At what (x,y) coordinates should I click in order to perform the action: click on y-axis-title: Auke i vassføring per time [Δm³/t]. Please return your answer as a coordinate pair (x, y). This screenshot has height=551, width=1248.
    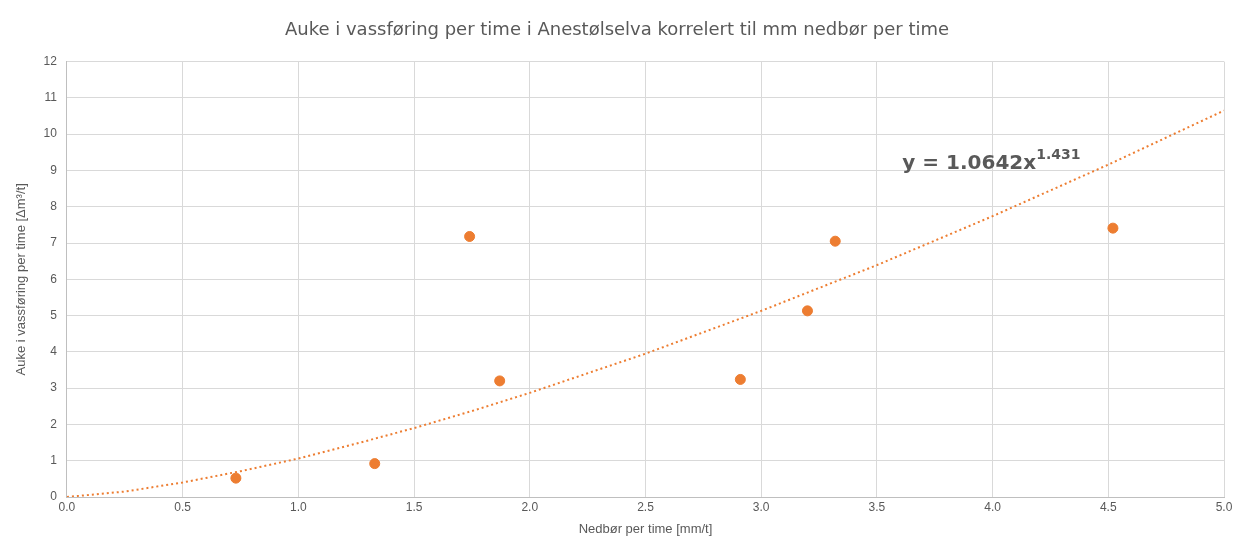
    Looking at the image, I should click on (21, 279).